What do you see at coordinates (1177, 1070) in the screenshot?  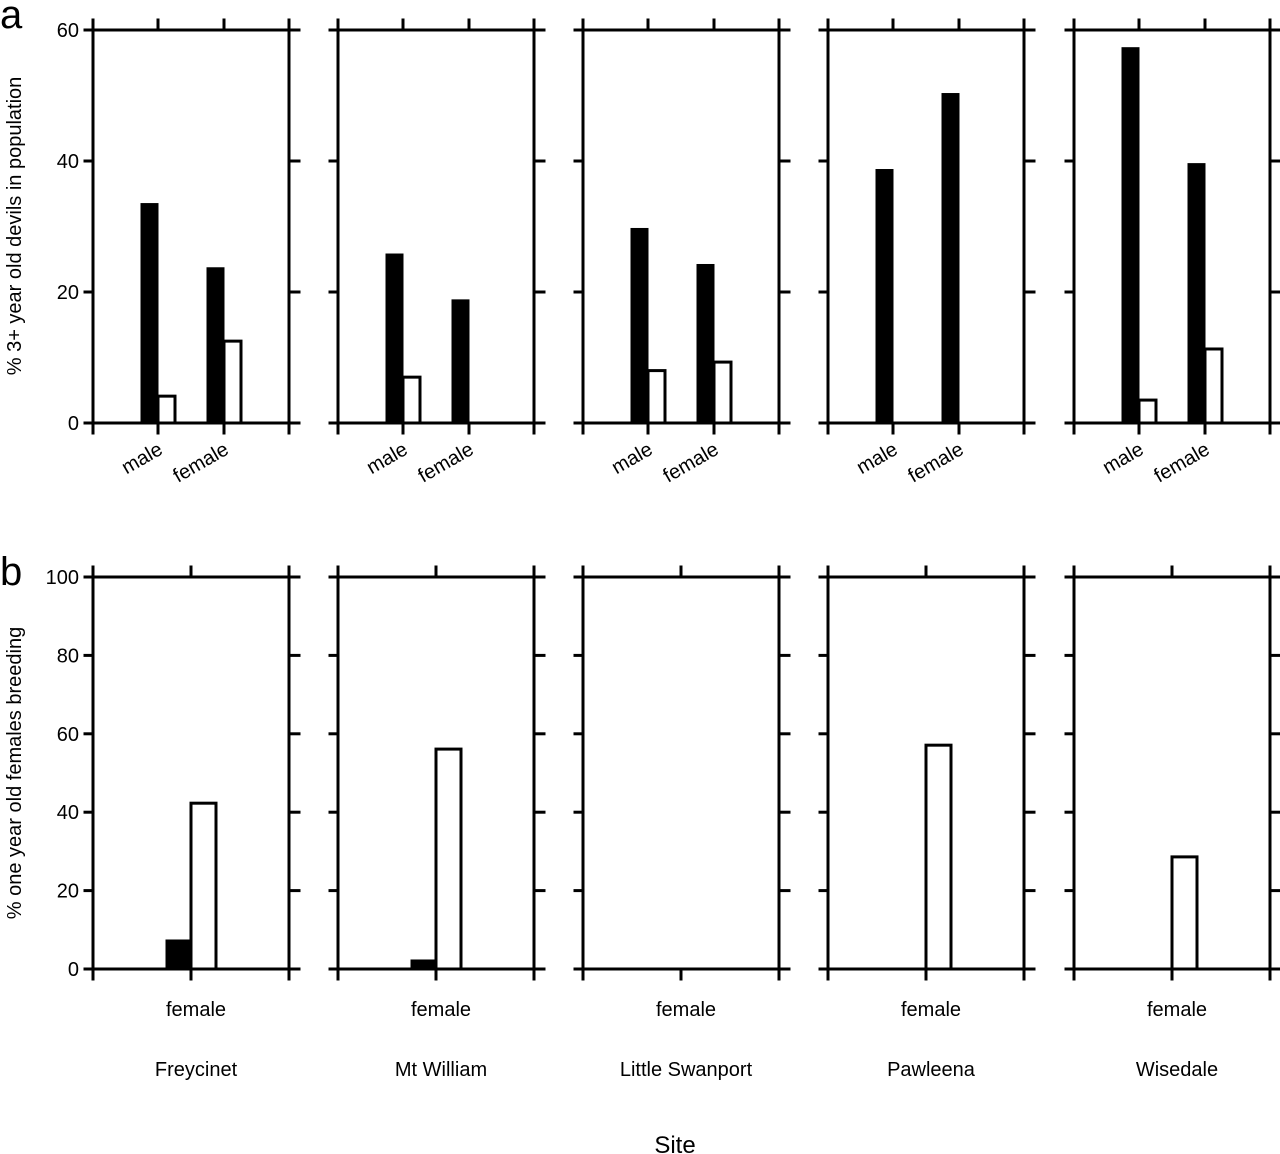 I see `site-label: Wisedale` at bounding box center [1177, 1070].